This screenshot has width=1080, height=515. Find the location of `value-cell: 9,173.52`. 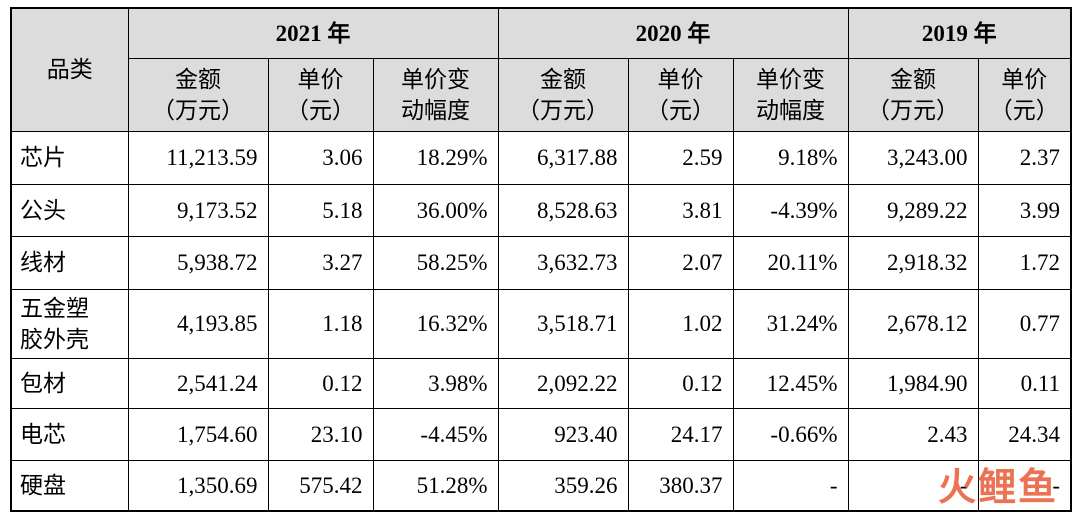

value-cell: 9,173.52 is located at coordinates (198, 210).